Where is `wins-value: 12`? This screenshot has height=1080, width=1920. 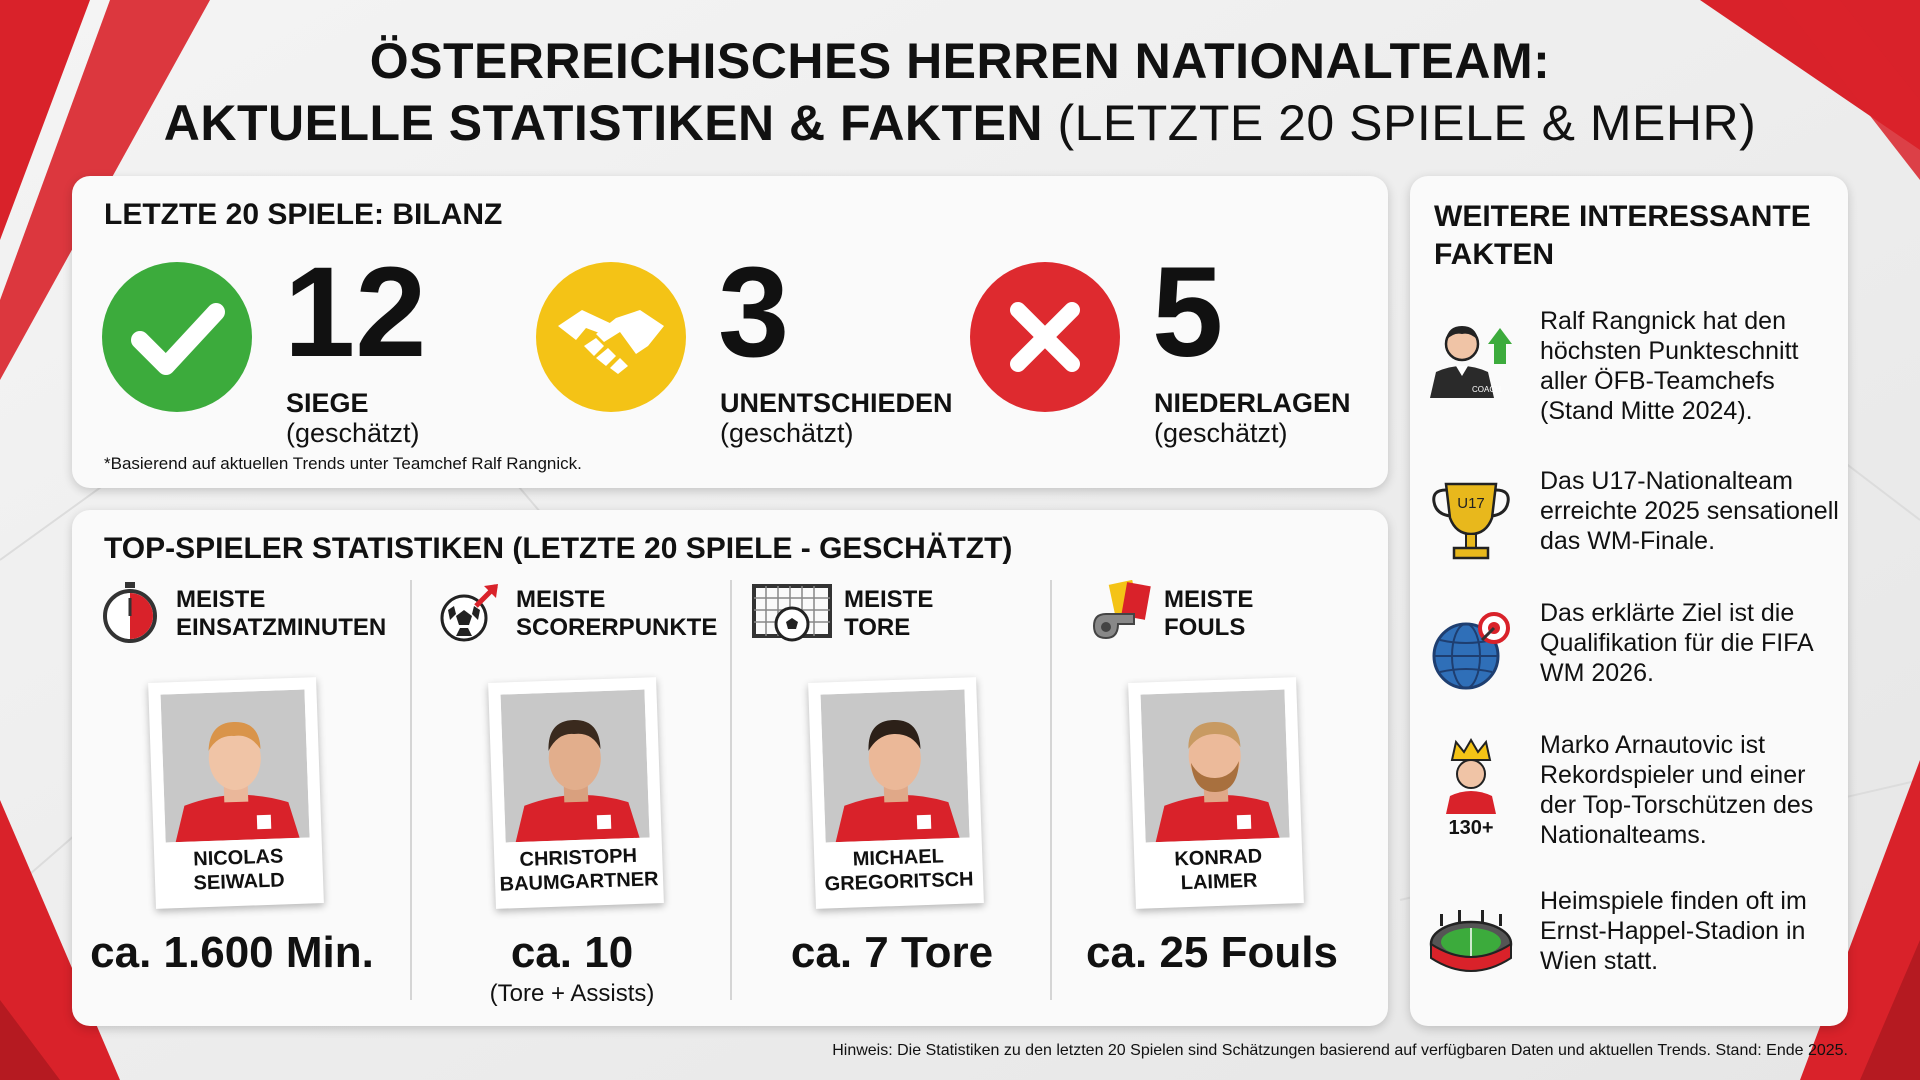
wins-value: 12 is located at coordinates (355, 312).